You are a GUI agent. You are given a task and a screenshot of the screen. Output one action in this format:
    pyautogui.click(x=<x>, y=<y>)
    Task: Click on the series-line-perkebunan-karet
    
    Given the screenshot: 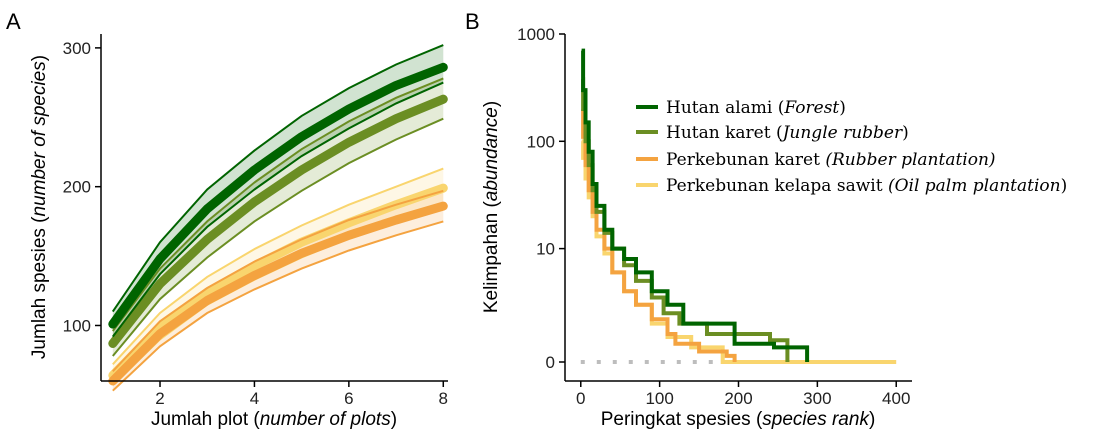 What is the action you would take?
    pyautogui.click(x=278, y=293)
    